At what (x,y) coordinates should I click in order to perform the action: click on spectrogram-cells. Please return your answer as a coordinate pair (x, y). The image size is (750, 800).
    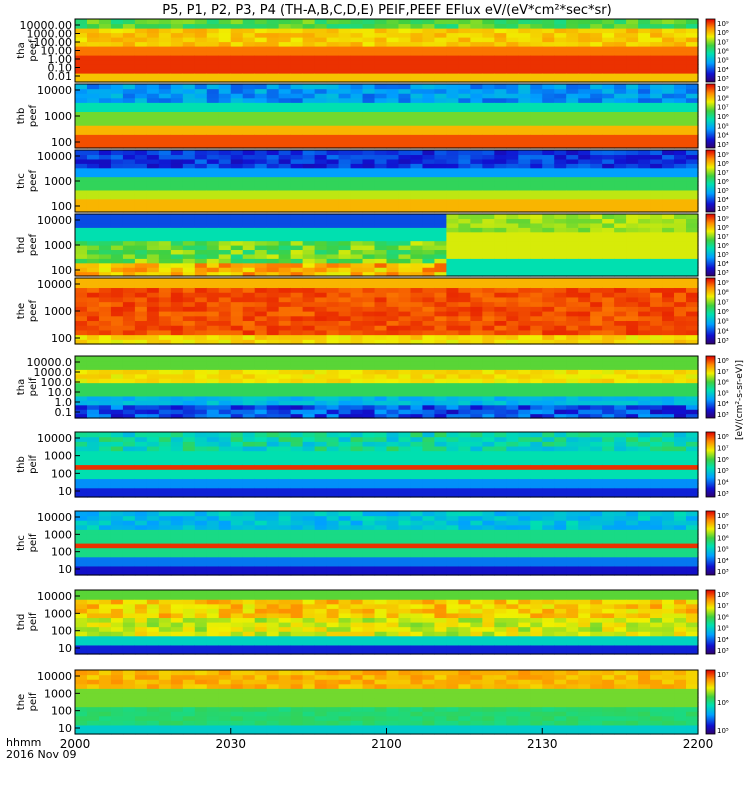
    Looking at the image, I should click on (387, 51).